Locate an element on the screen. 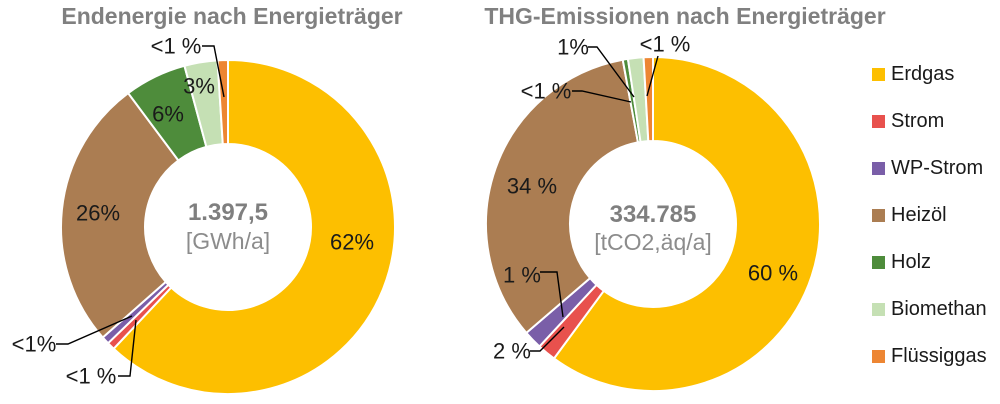  slice-label-biomethan: 1% is located at coordinates (573, 47).